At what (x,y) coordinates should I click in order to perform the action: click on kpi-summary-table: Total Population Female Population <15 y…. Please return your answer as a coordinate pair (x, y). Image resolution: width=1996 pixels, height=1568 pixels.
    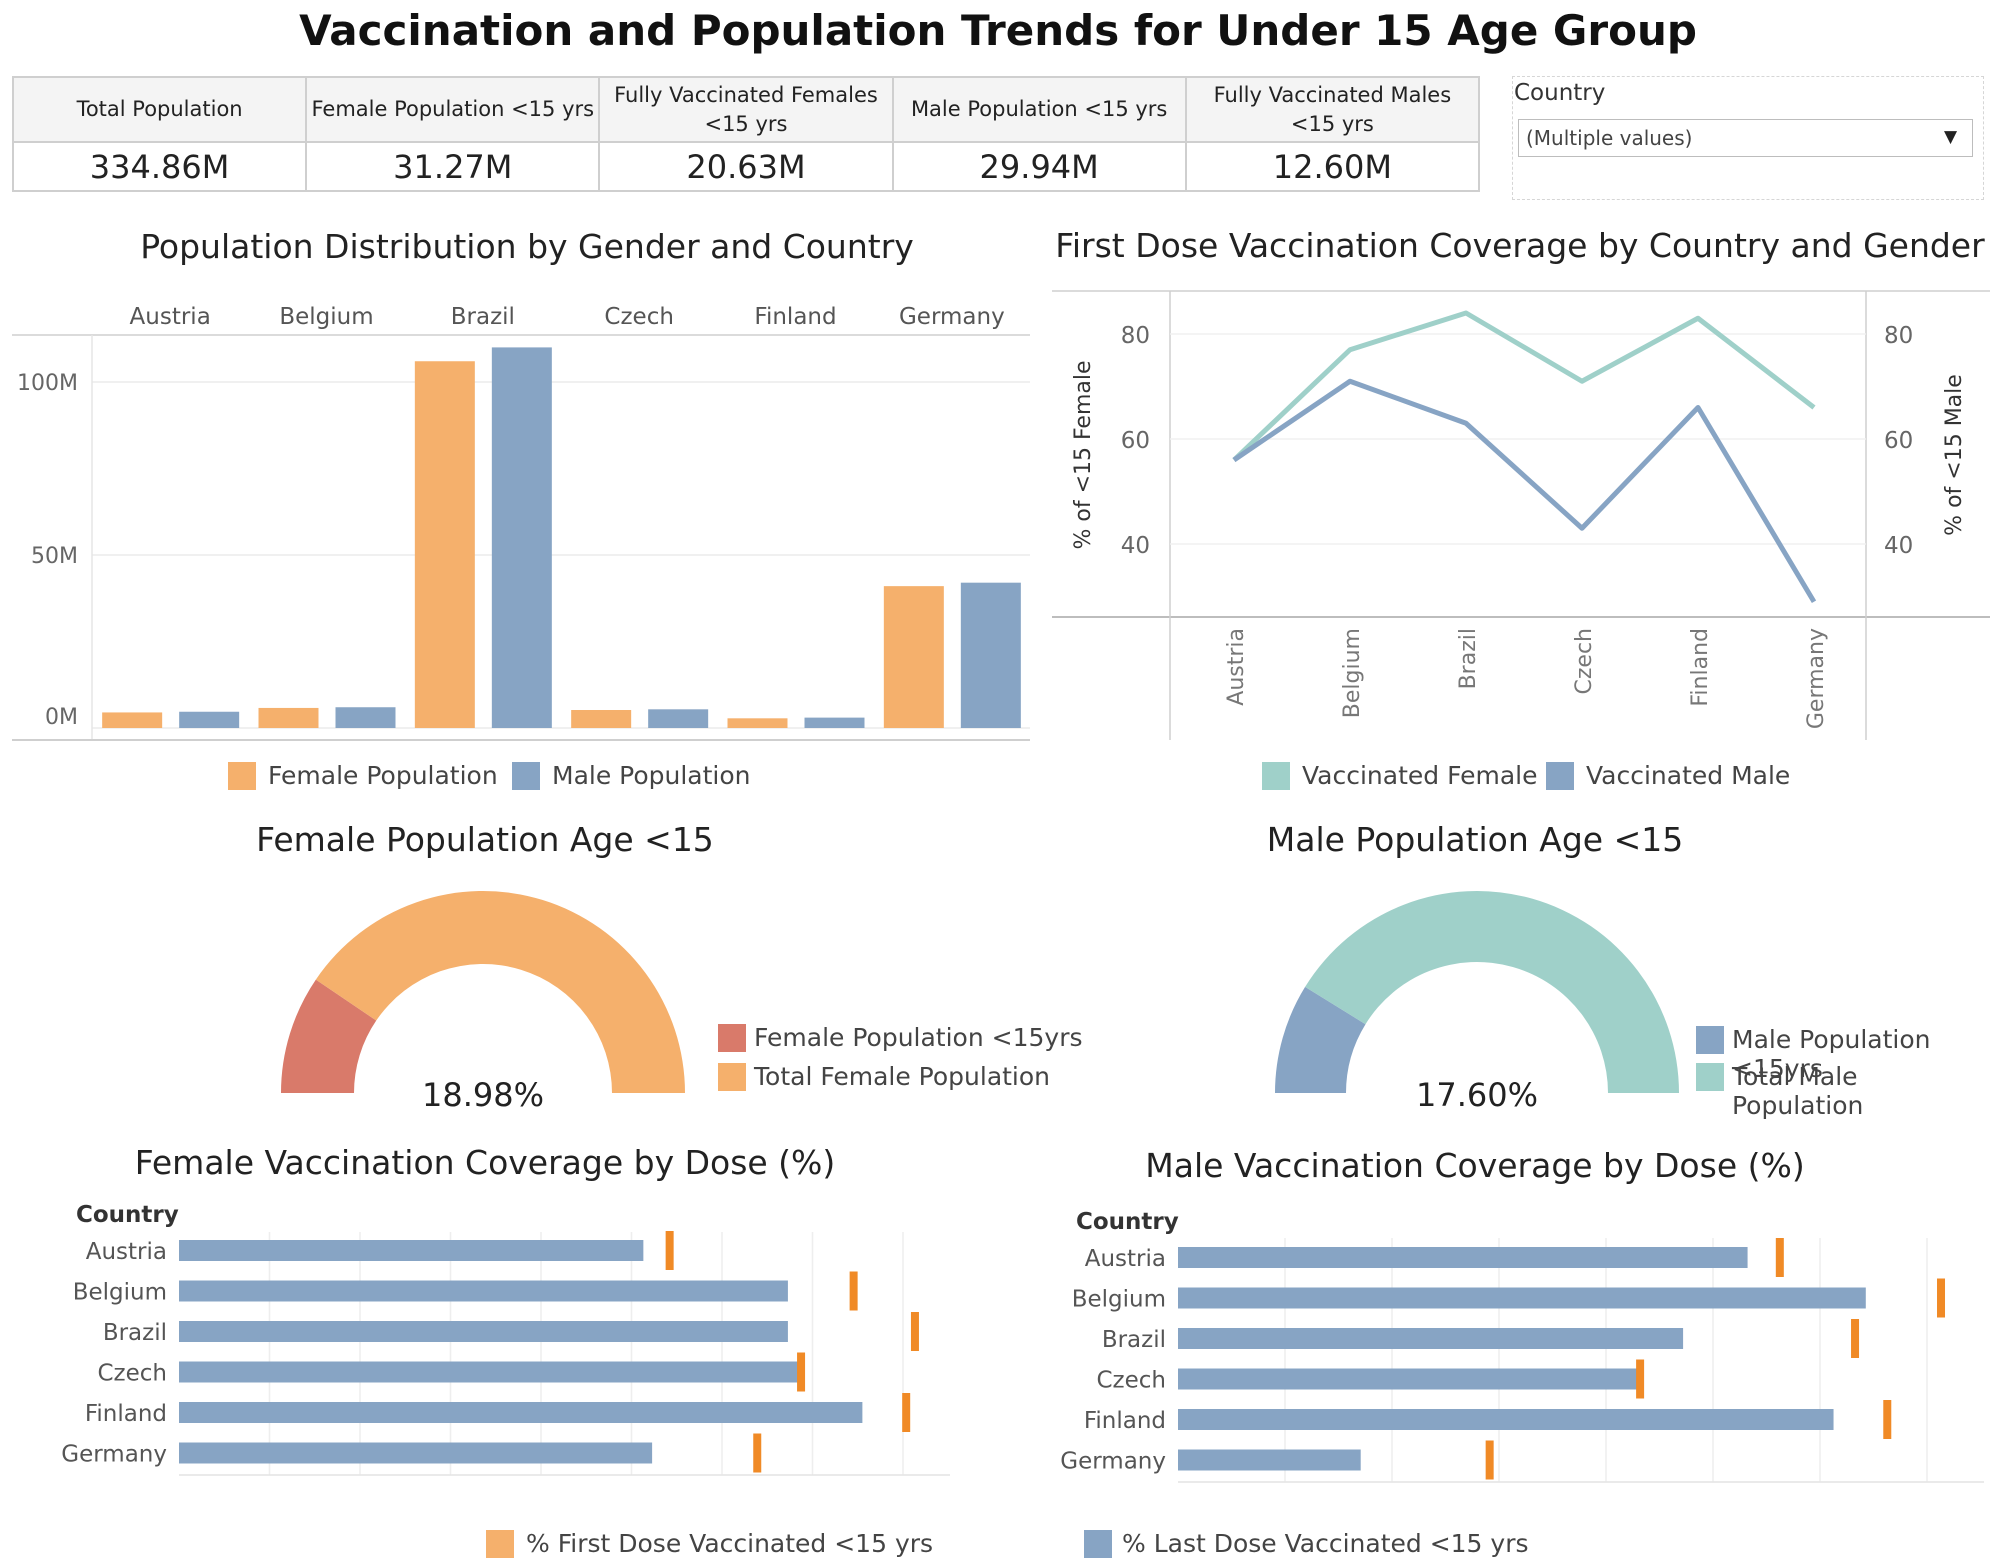
    Looking at the image, I should click on (746, 134).